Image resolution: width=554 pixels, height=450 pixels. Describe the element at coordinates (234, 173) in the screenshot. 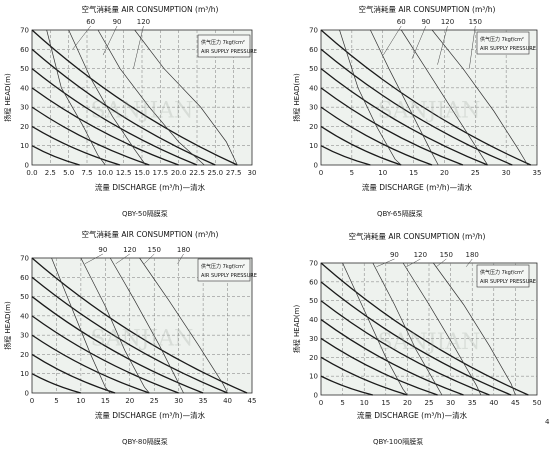

I see `x-tick-label: 27.5` at that location.